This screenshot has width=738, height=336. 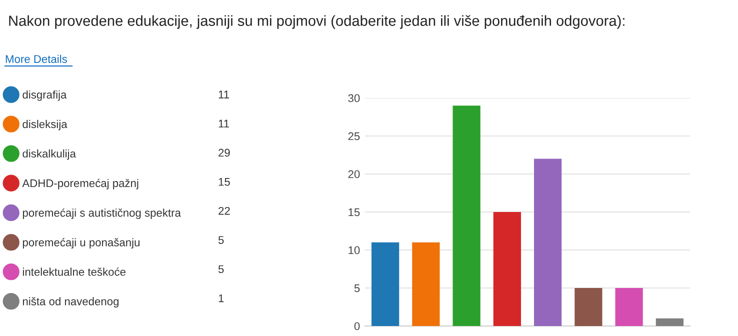 What do you see at coordinates (74, 272) in the screenshot?
I see `legend-label: intelektualne teškoće` at bounding box center [74, 272].